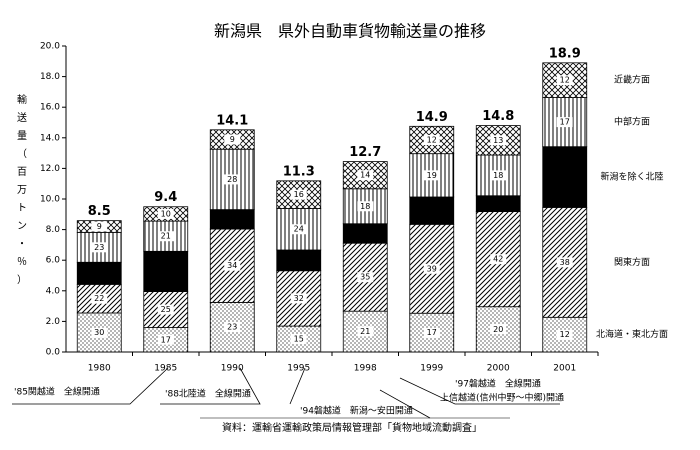 The image size is (700, 450). What do you see at coordinates (99, 332) in the screenshot?
I see `segment-label: 30` at bounding box center [99, 332].